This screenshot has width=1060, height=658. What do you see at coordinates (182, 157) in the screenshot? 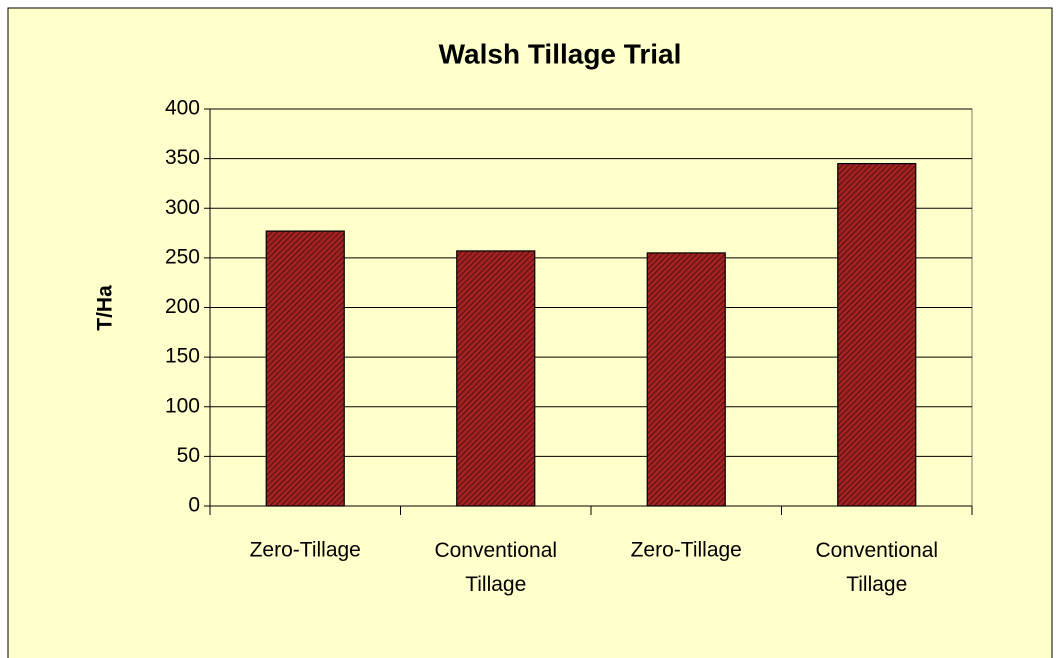
I see `y-tick-label: 350` at bounding box center [182, 157].